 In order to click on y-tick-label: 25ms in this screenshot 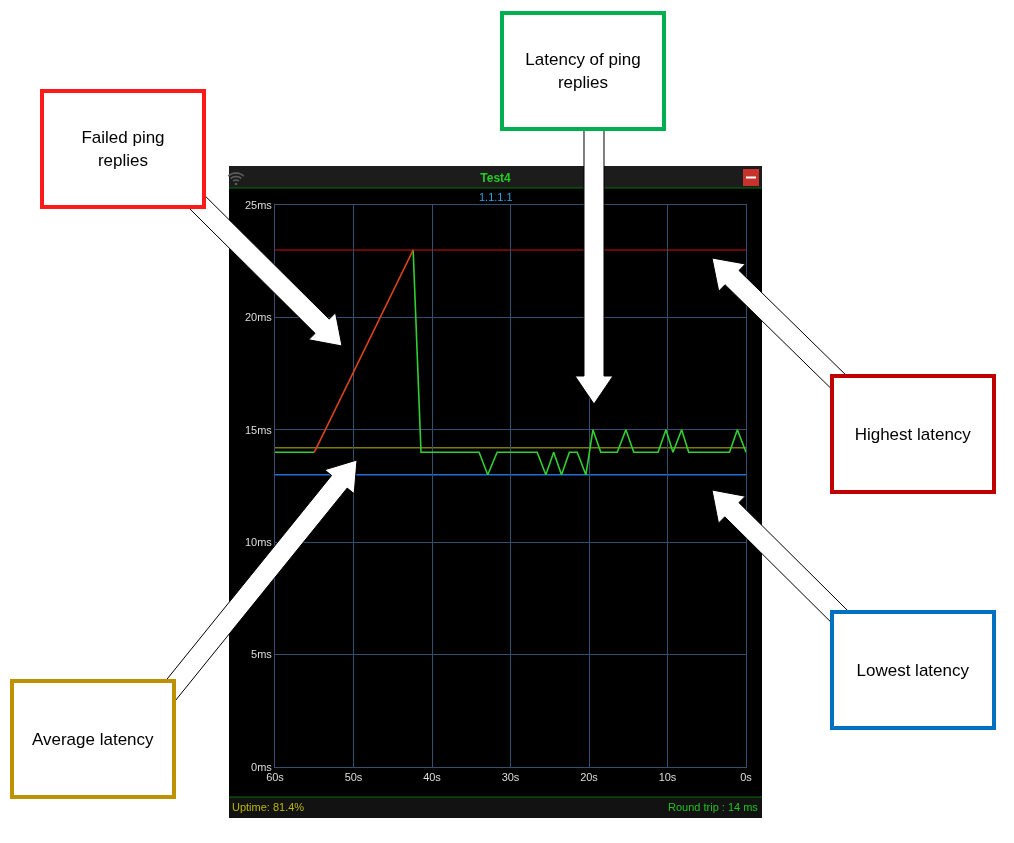, I will do `click(258, 204)`.